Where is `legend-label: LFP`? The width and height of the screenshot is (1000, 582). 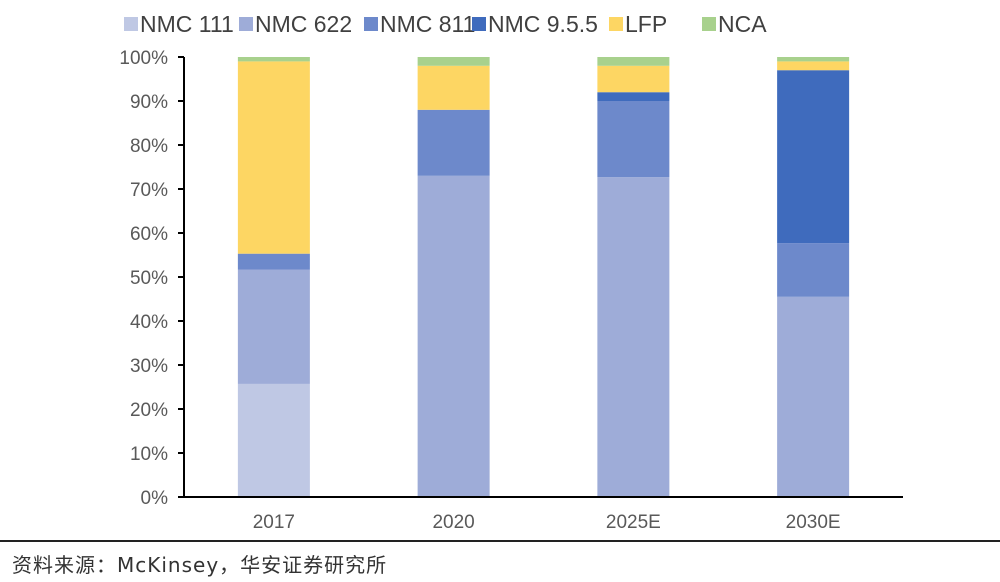
legend-label: LFP is located at coordinates (646, 24).